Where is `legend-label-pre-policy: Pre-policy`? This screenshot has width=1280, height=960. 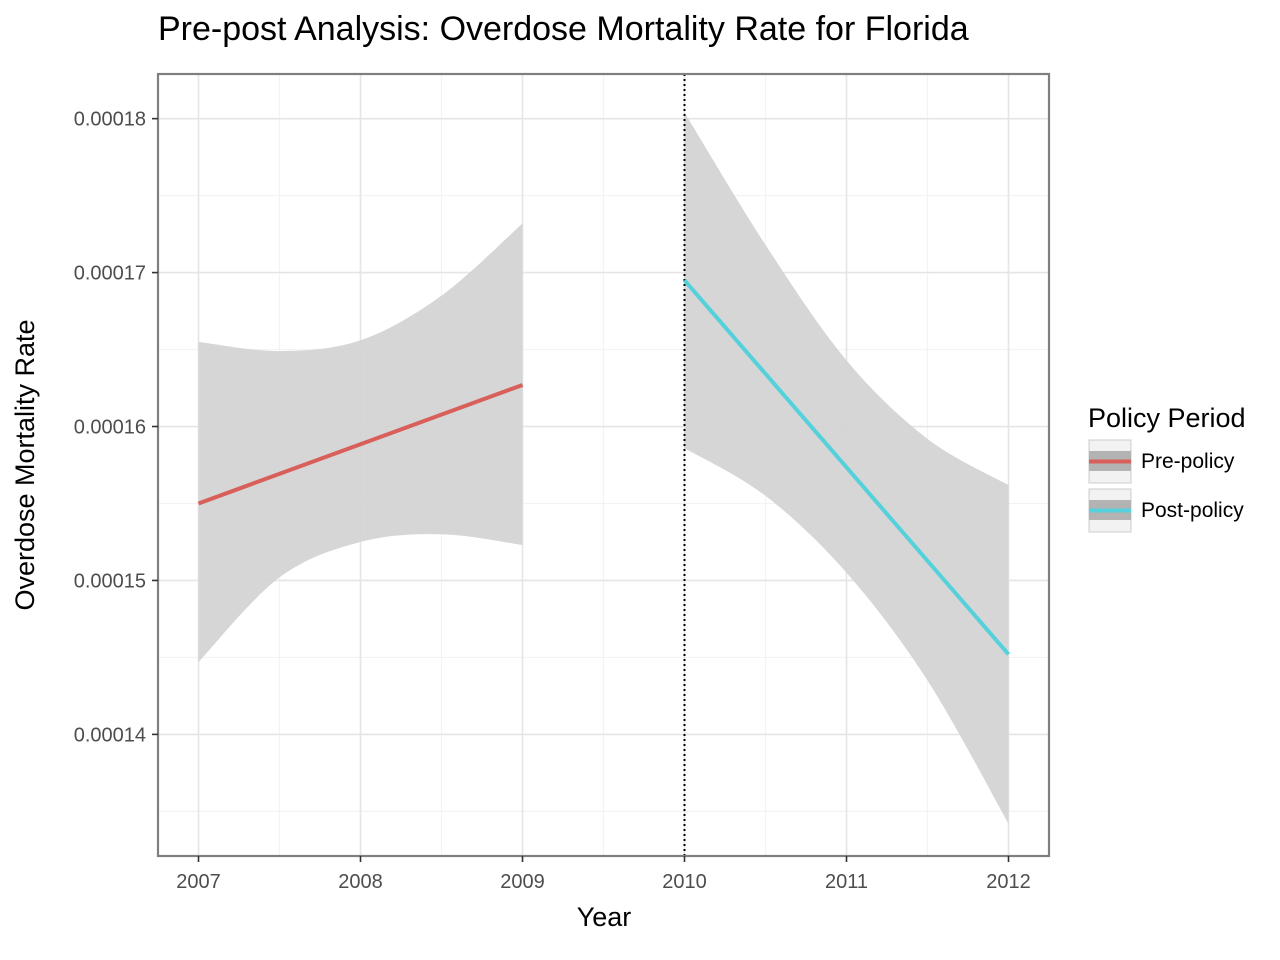
legend-label-pre-policy: Pre-policy is located at coordinates (1188, 461).